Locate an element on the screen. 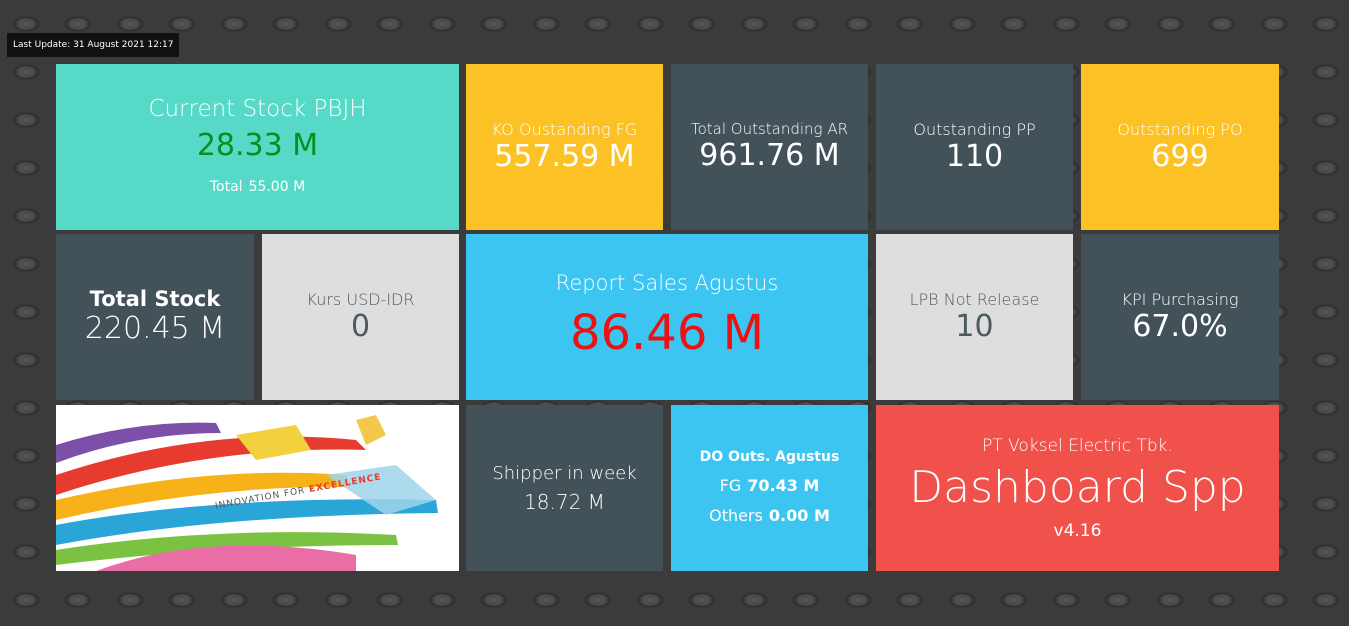  outstanding-ar-value: 961.76 M is located at coordinates (769, 155).